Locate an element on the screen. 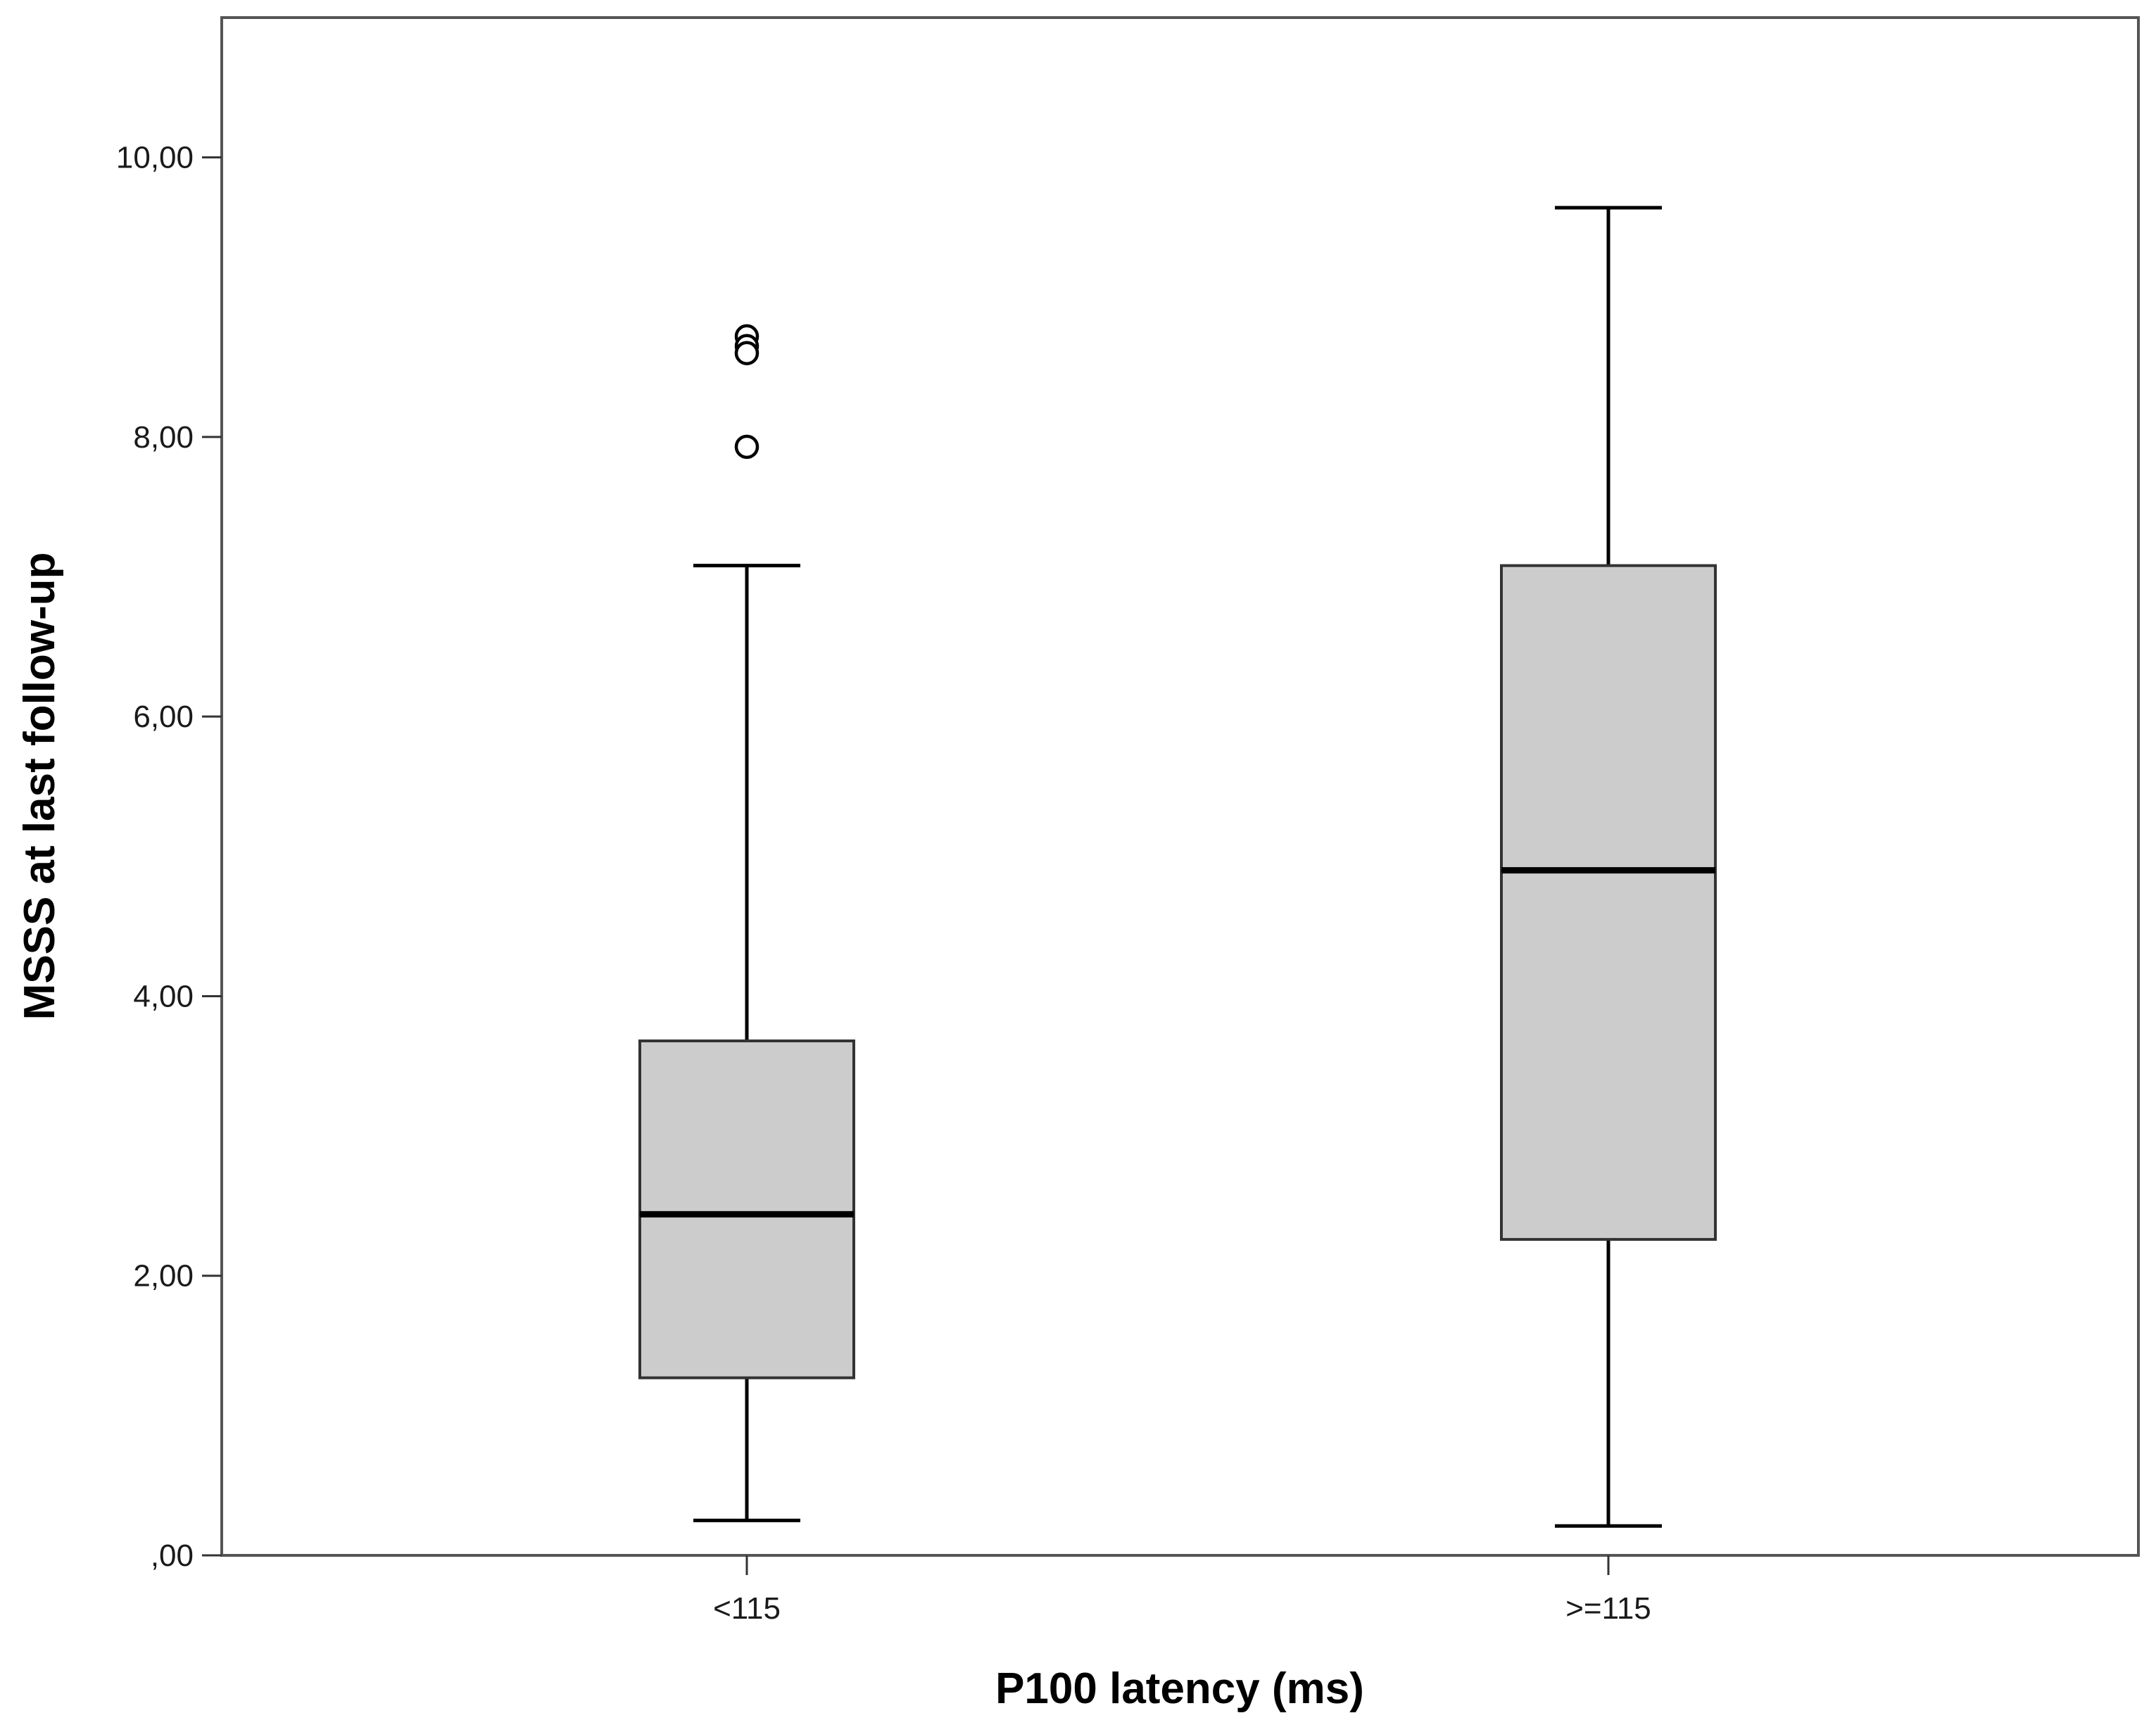 This screenshot has height=1732, width=2156. y-axis: ,00 2,00 4,00 6,00 8,00 10,00 is located at coordinates (169, 857).